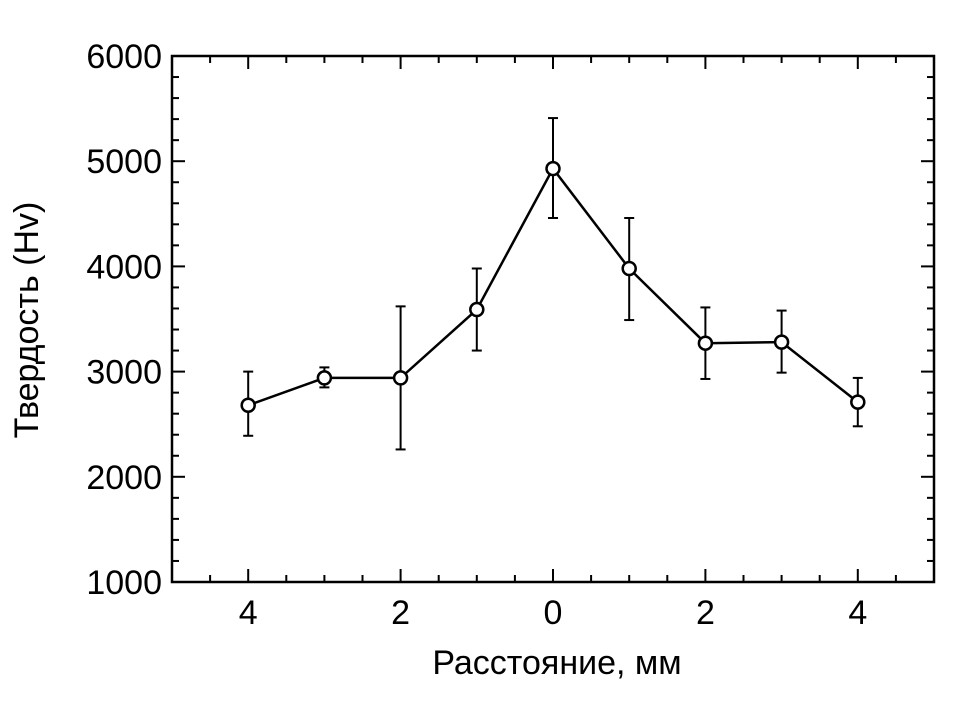 The height and width of the screenshot is (706, 967). Describe the element at coordinates (124, 583) in the screenshot. I see `y-tick-label: 1000` at that location.